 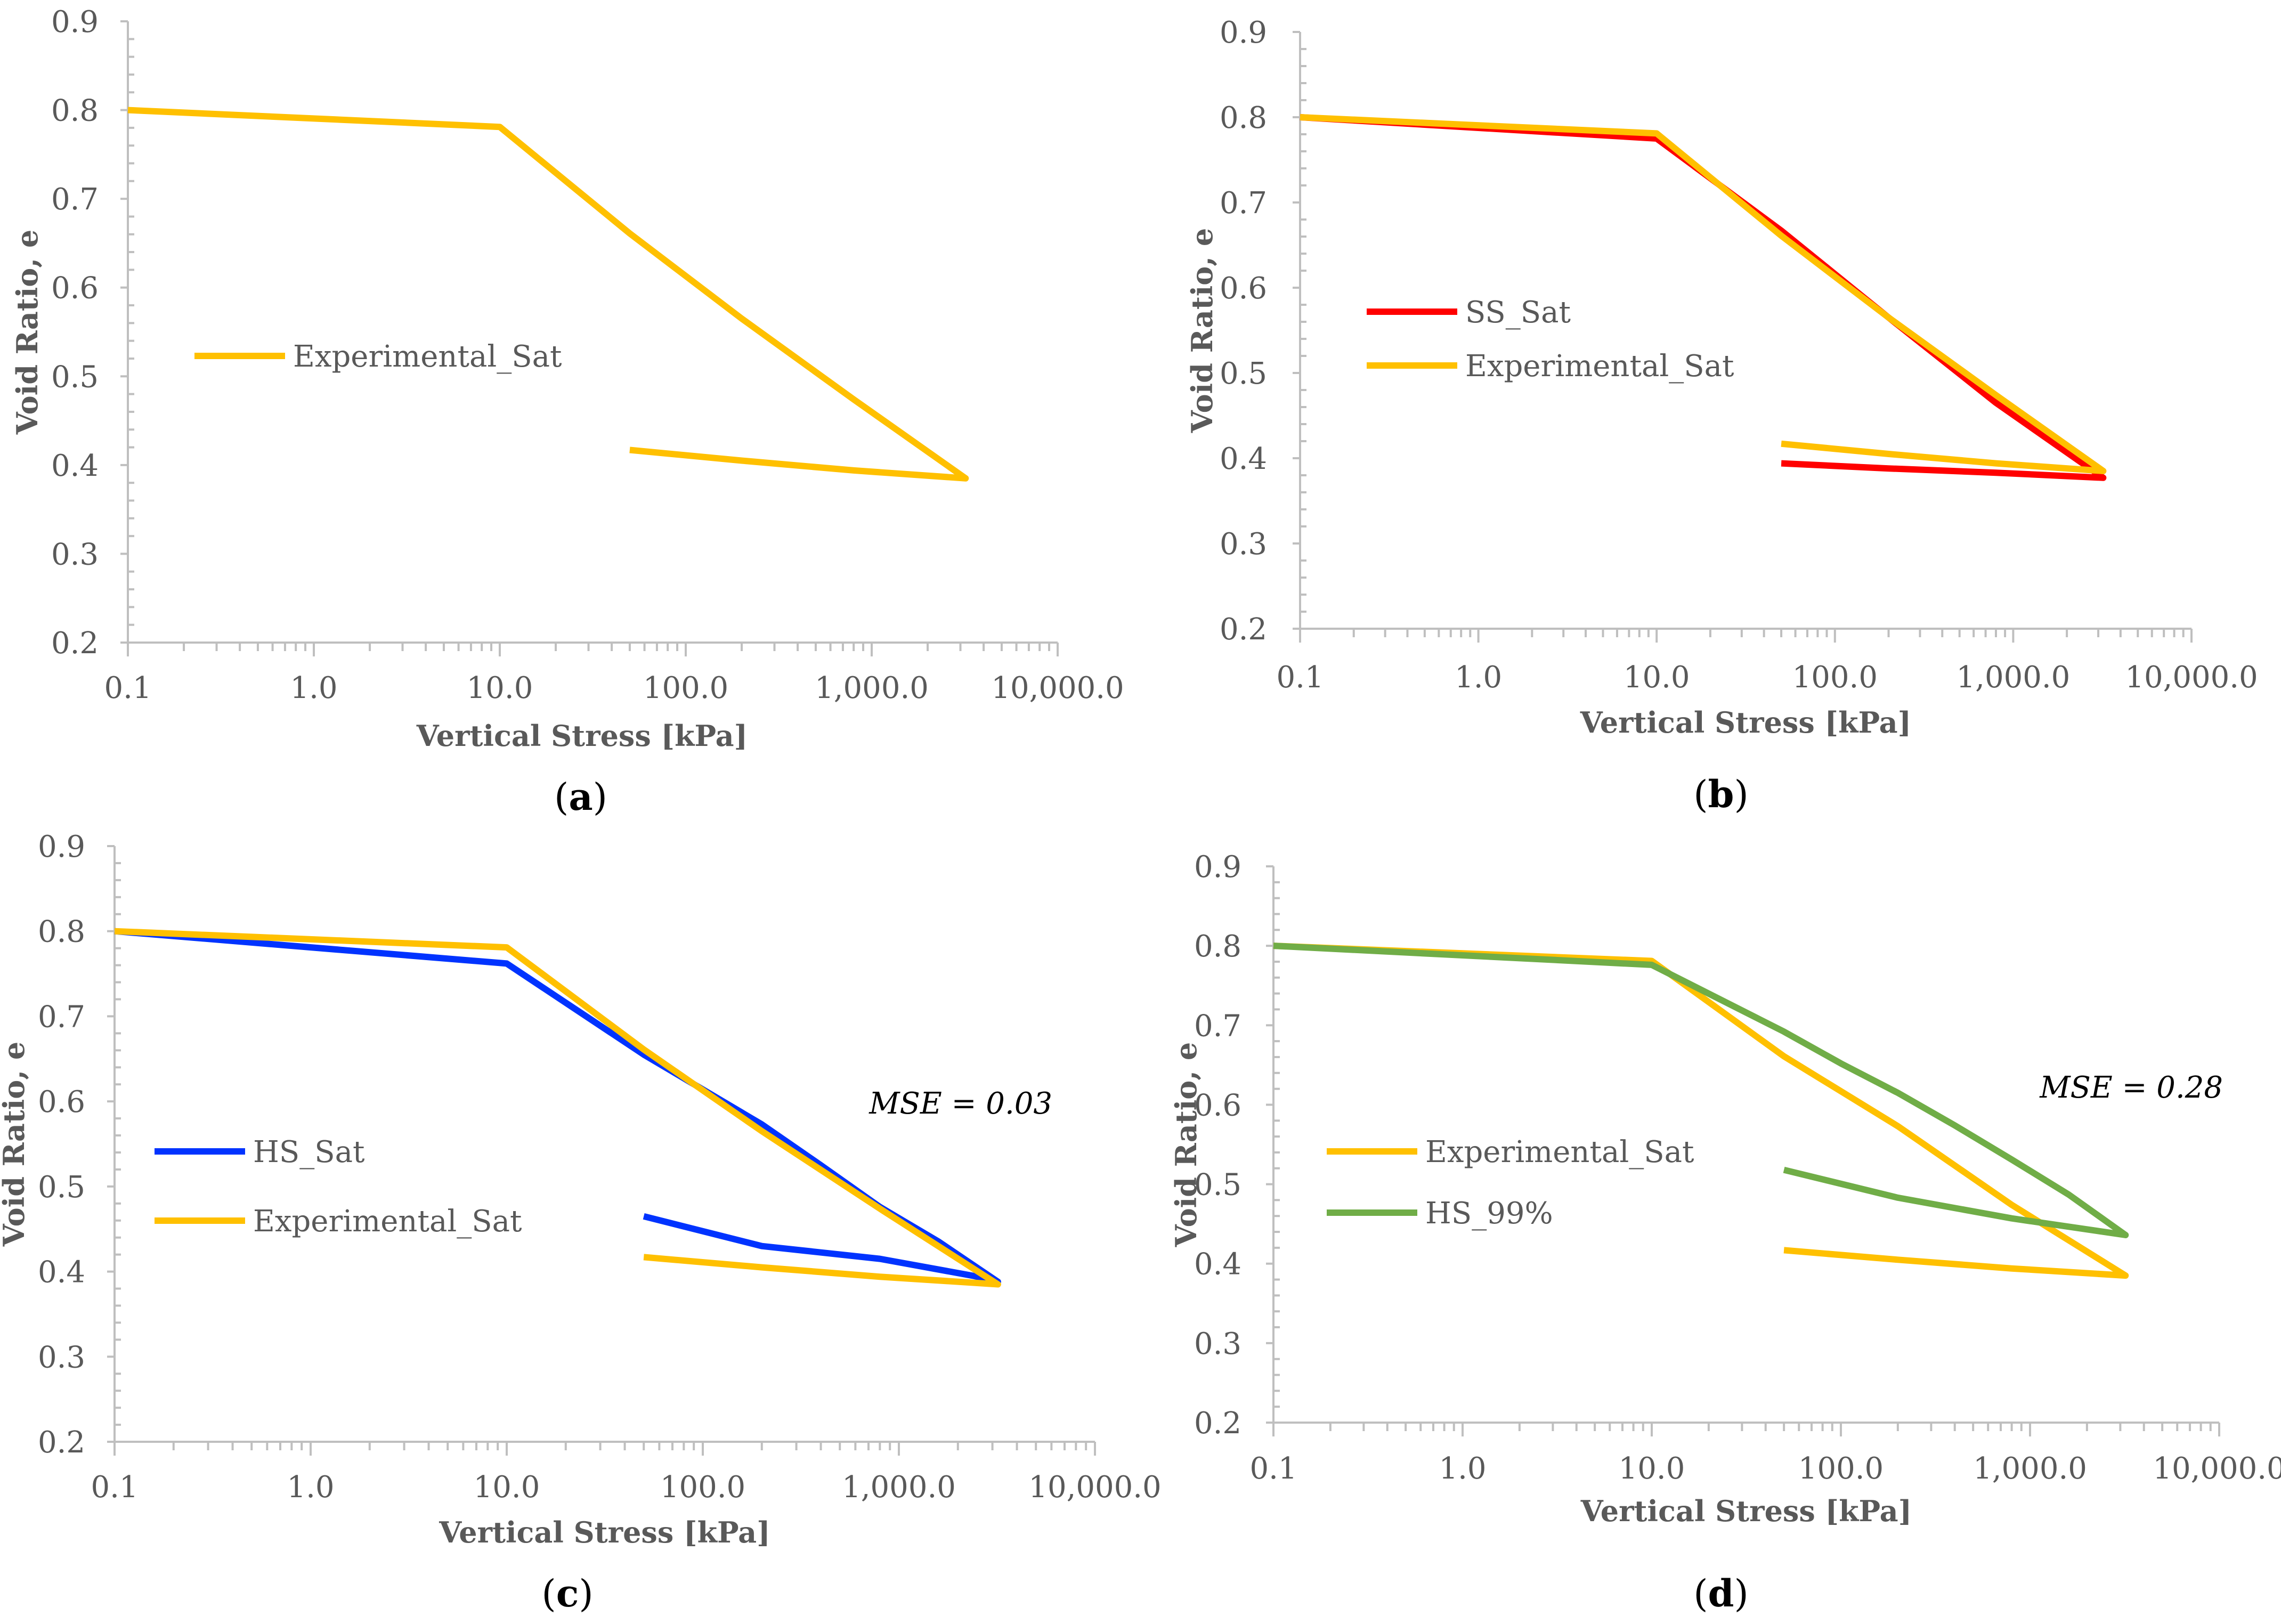 I want to click on legend-item: HS_99%, so click(x=1440, y=1213).